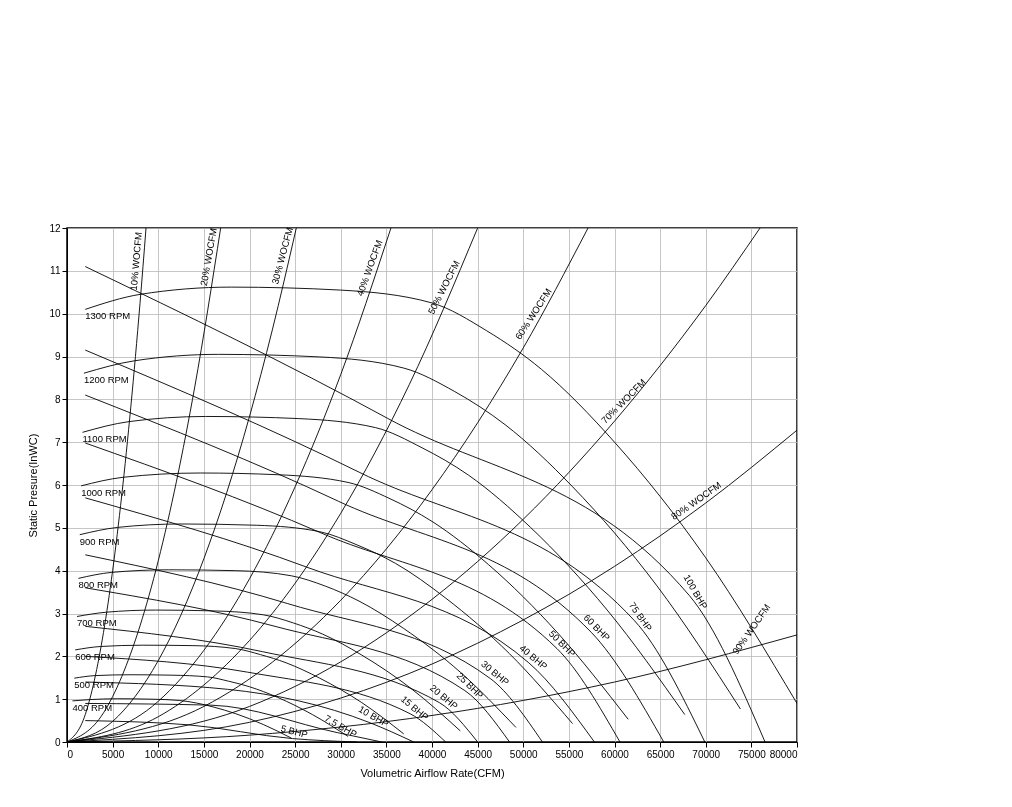  What do you see at coordinates (104, 492) in the screenshot?
I see `series-label: 1000 RPM` at bounding box center [104, 492].